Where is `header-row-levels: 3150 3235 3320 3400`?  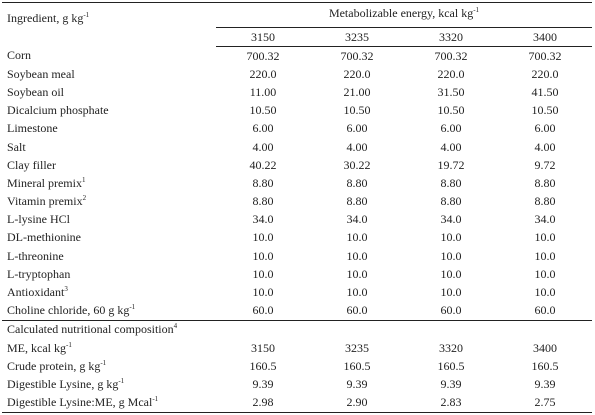 header-row-levels: 3150 3235 3320 3400 is located at coordinates (297, 37).